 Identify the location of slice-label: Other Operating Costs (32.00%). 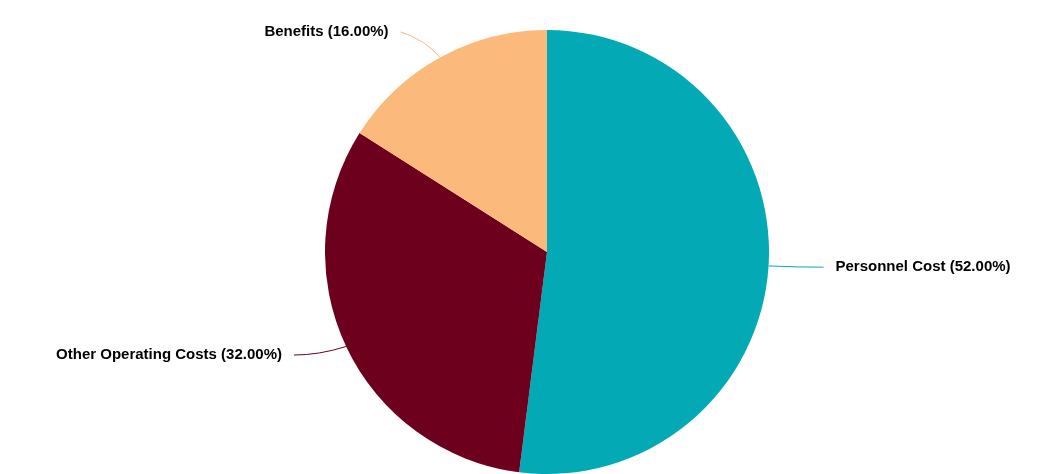
(169, 354).